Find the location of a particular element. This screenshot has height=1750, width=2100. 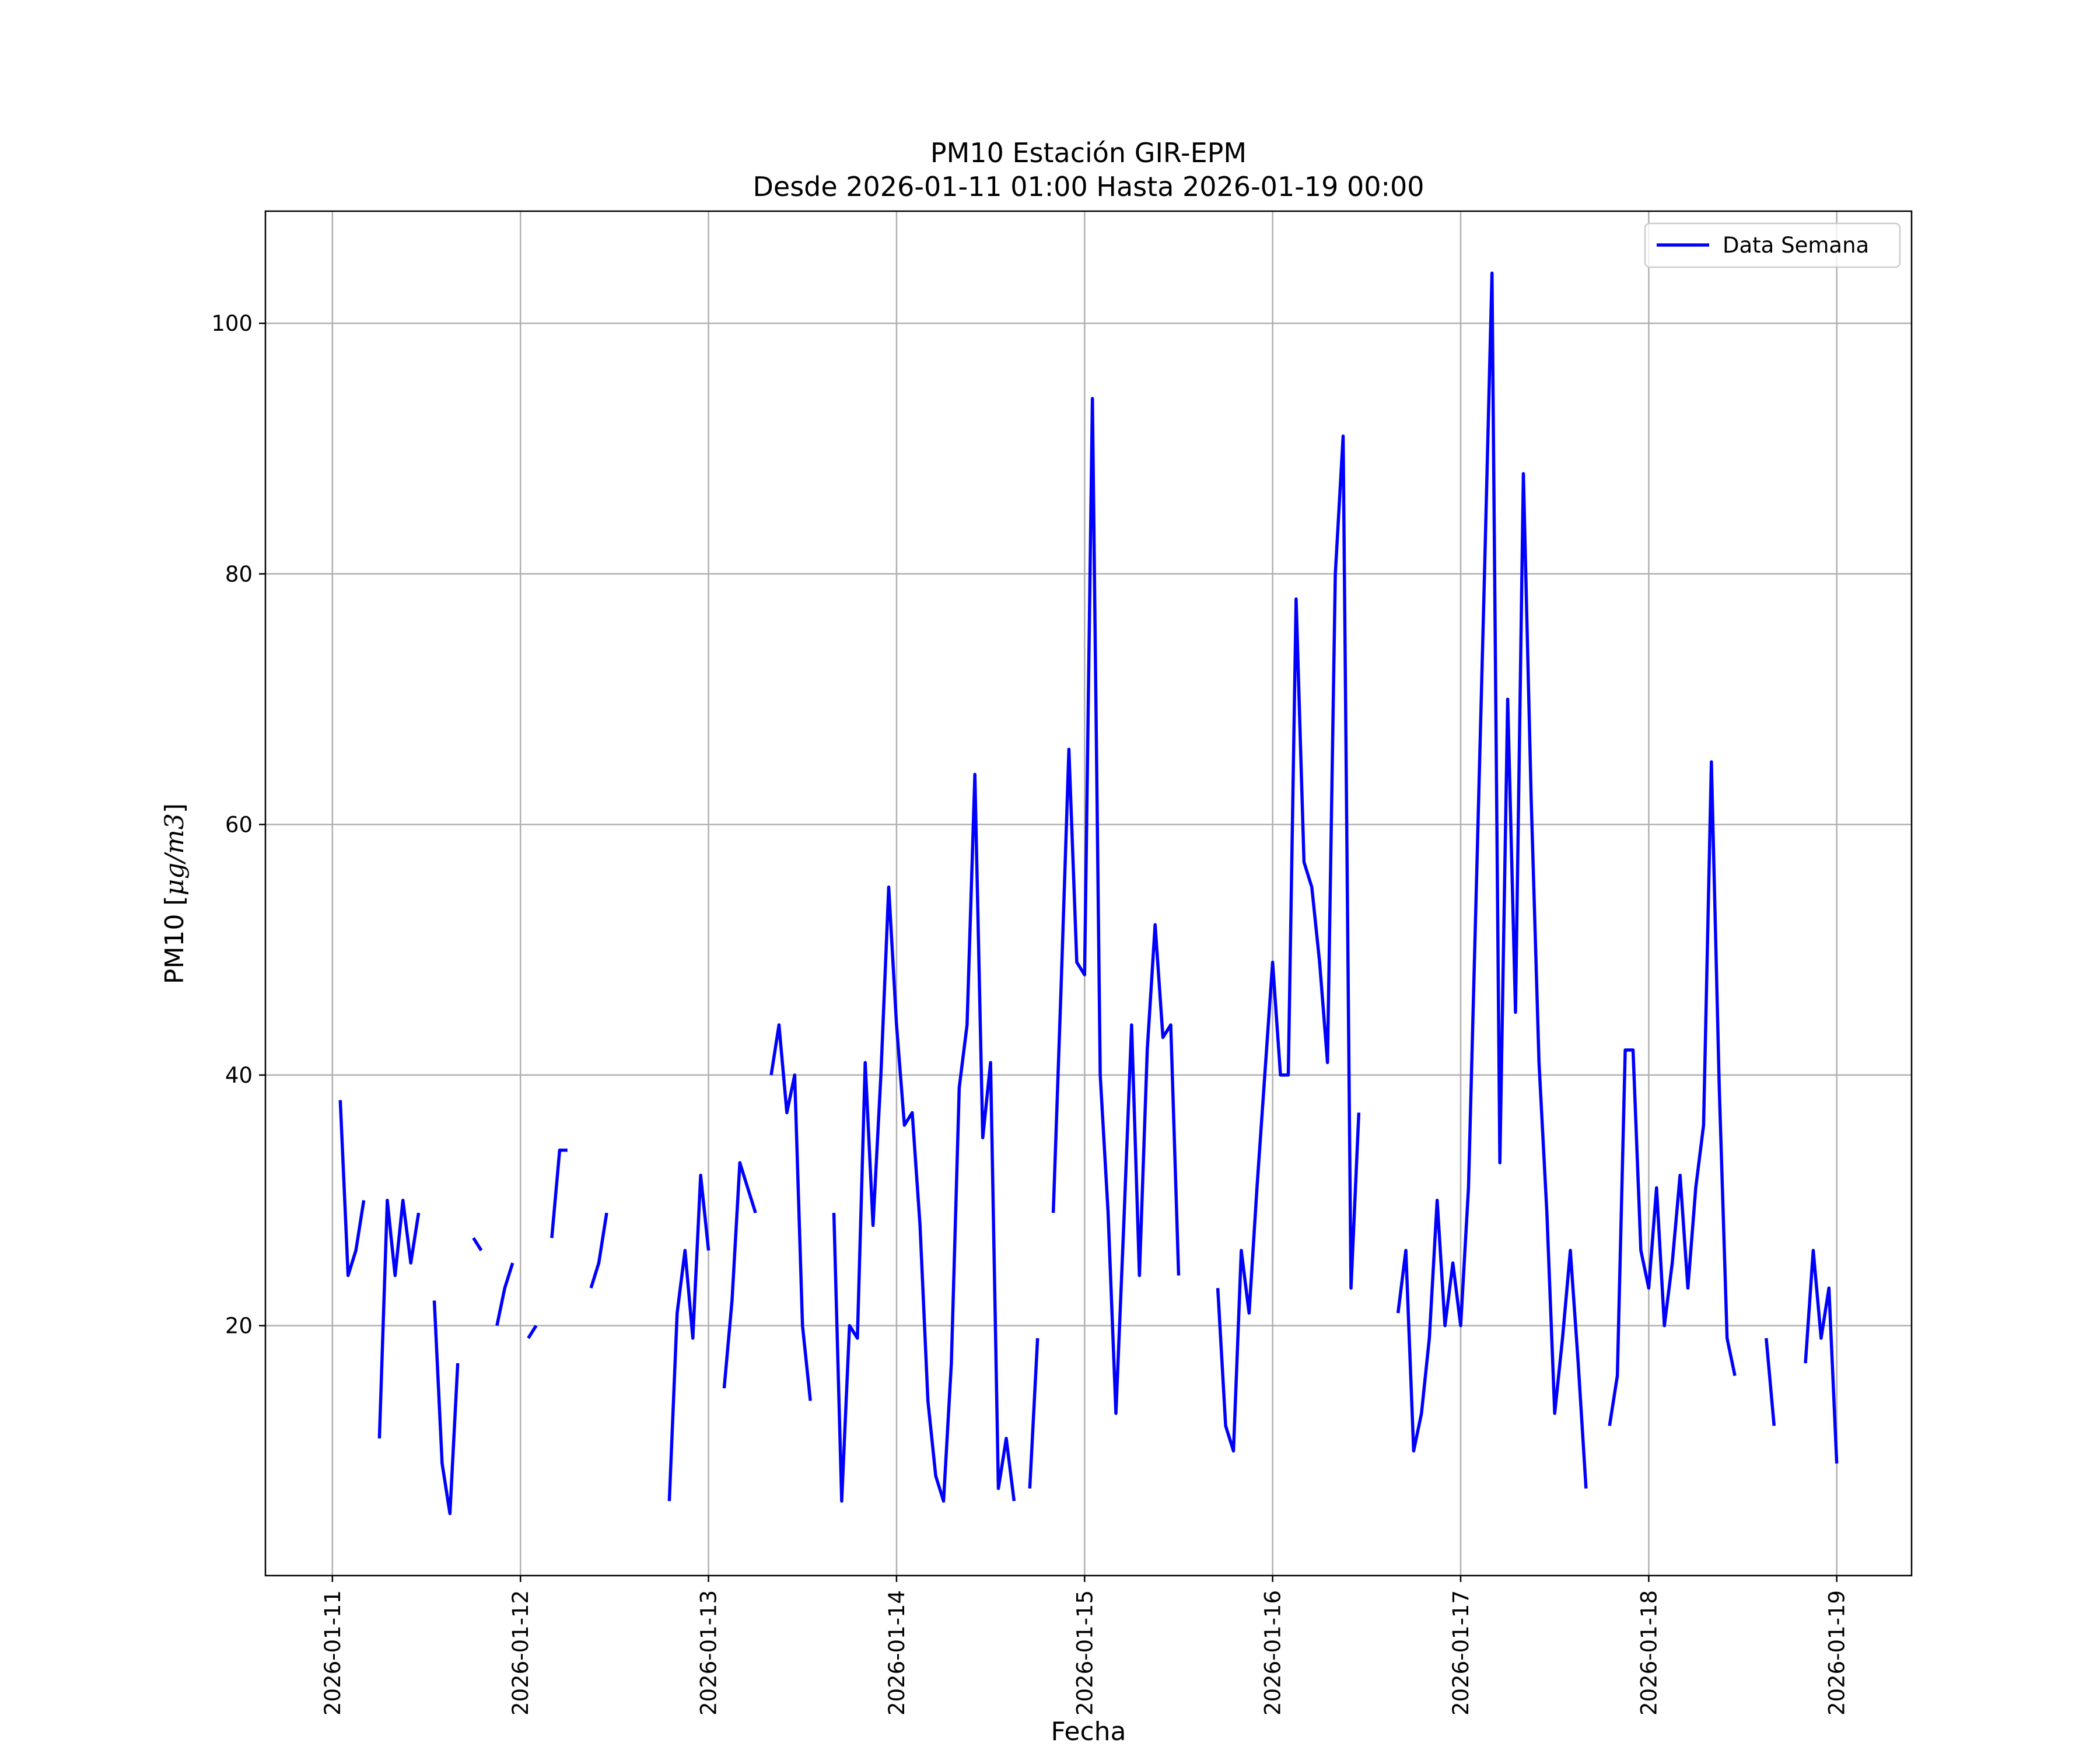

legend-box is located at coordinates (1772, 245).